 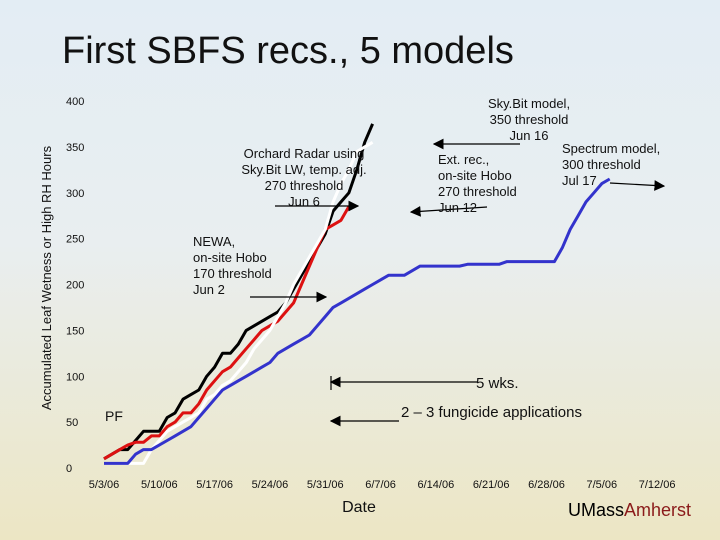 What do you see at coordinates (546, 485) in the screenshot?
I see `x-tick-label: 6/28/06` at bounding box center [546, 485].